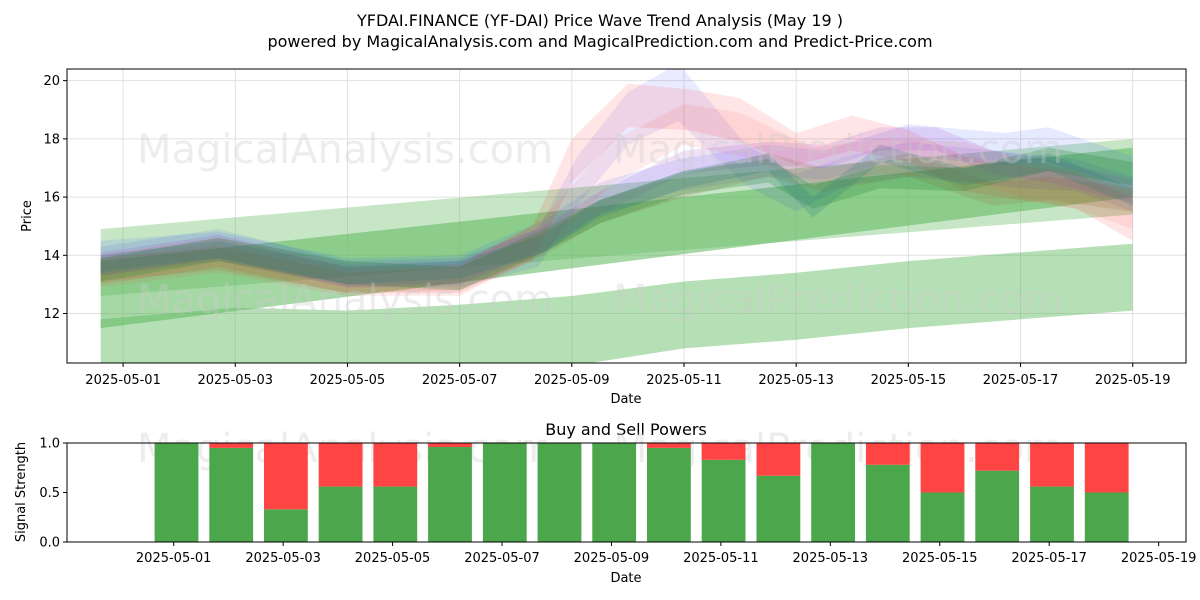  Describe the element at coordinates (27, 216) in the screenshot. I see `price-y-axis-label: Price` at that location.